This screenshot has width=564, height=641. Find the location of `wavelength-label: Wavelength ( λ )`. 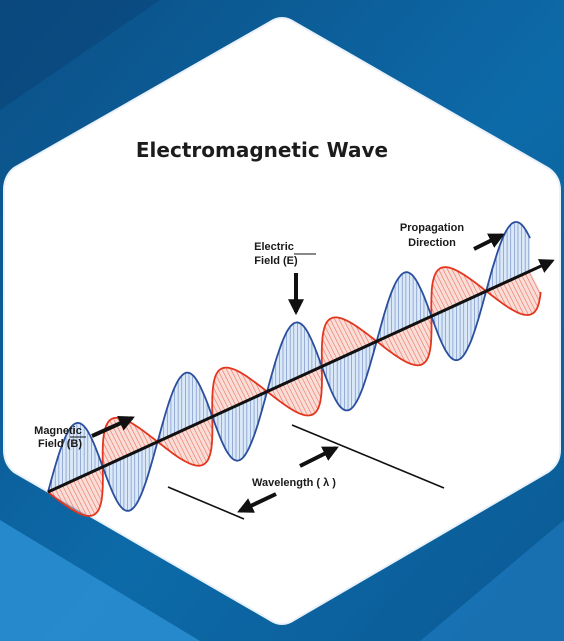

wavelength-label: Wavelength ( λ ) is located at coordinates (294, 483).